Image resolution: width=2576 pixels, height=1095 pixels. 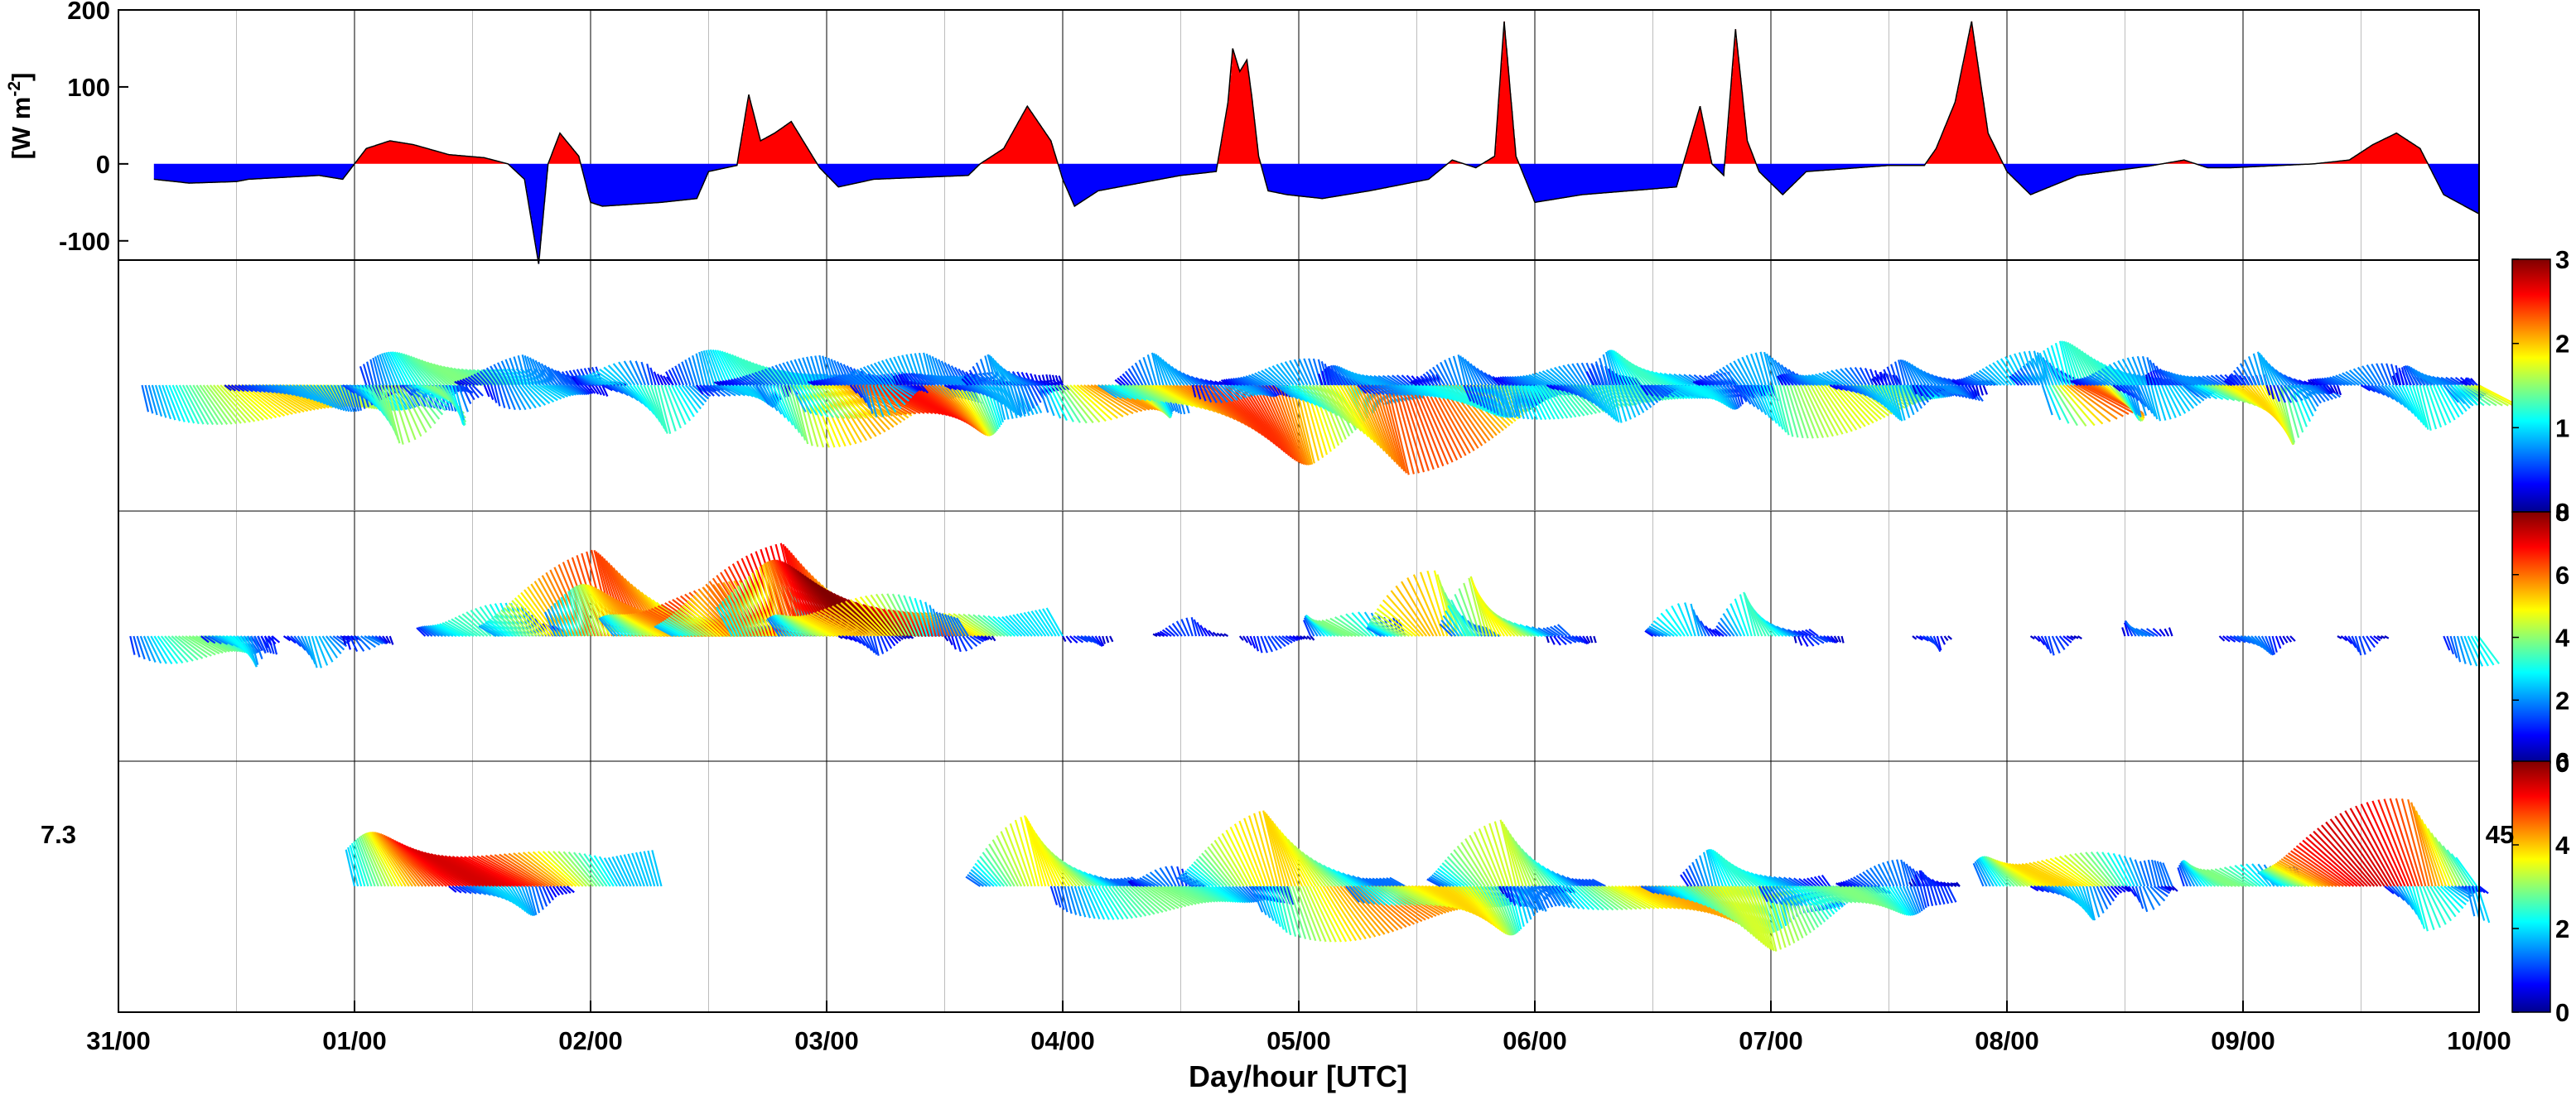 What do you see at coordinates (2007, 1040) in the screenshot?
I see `x-tick-label: 08/00` at bounding box center [2007, 1040].